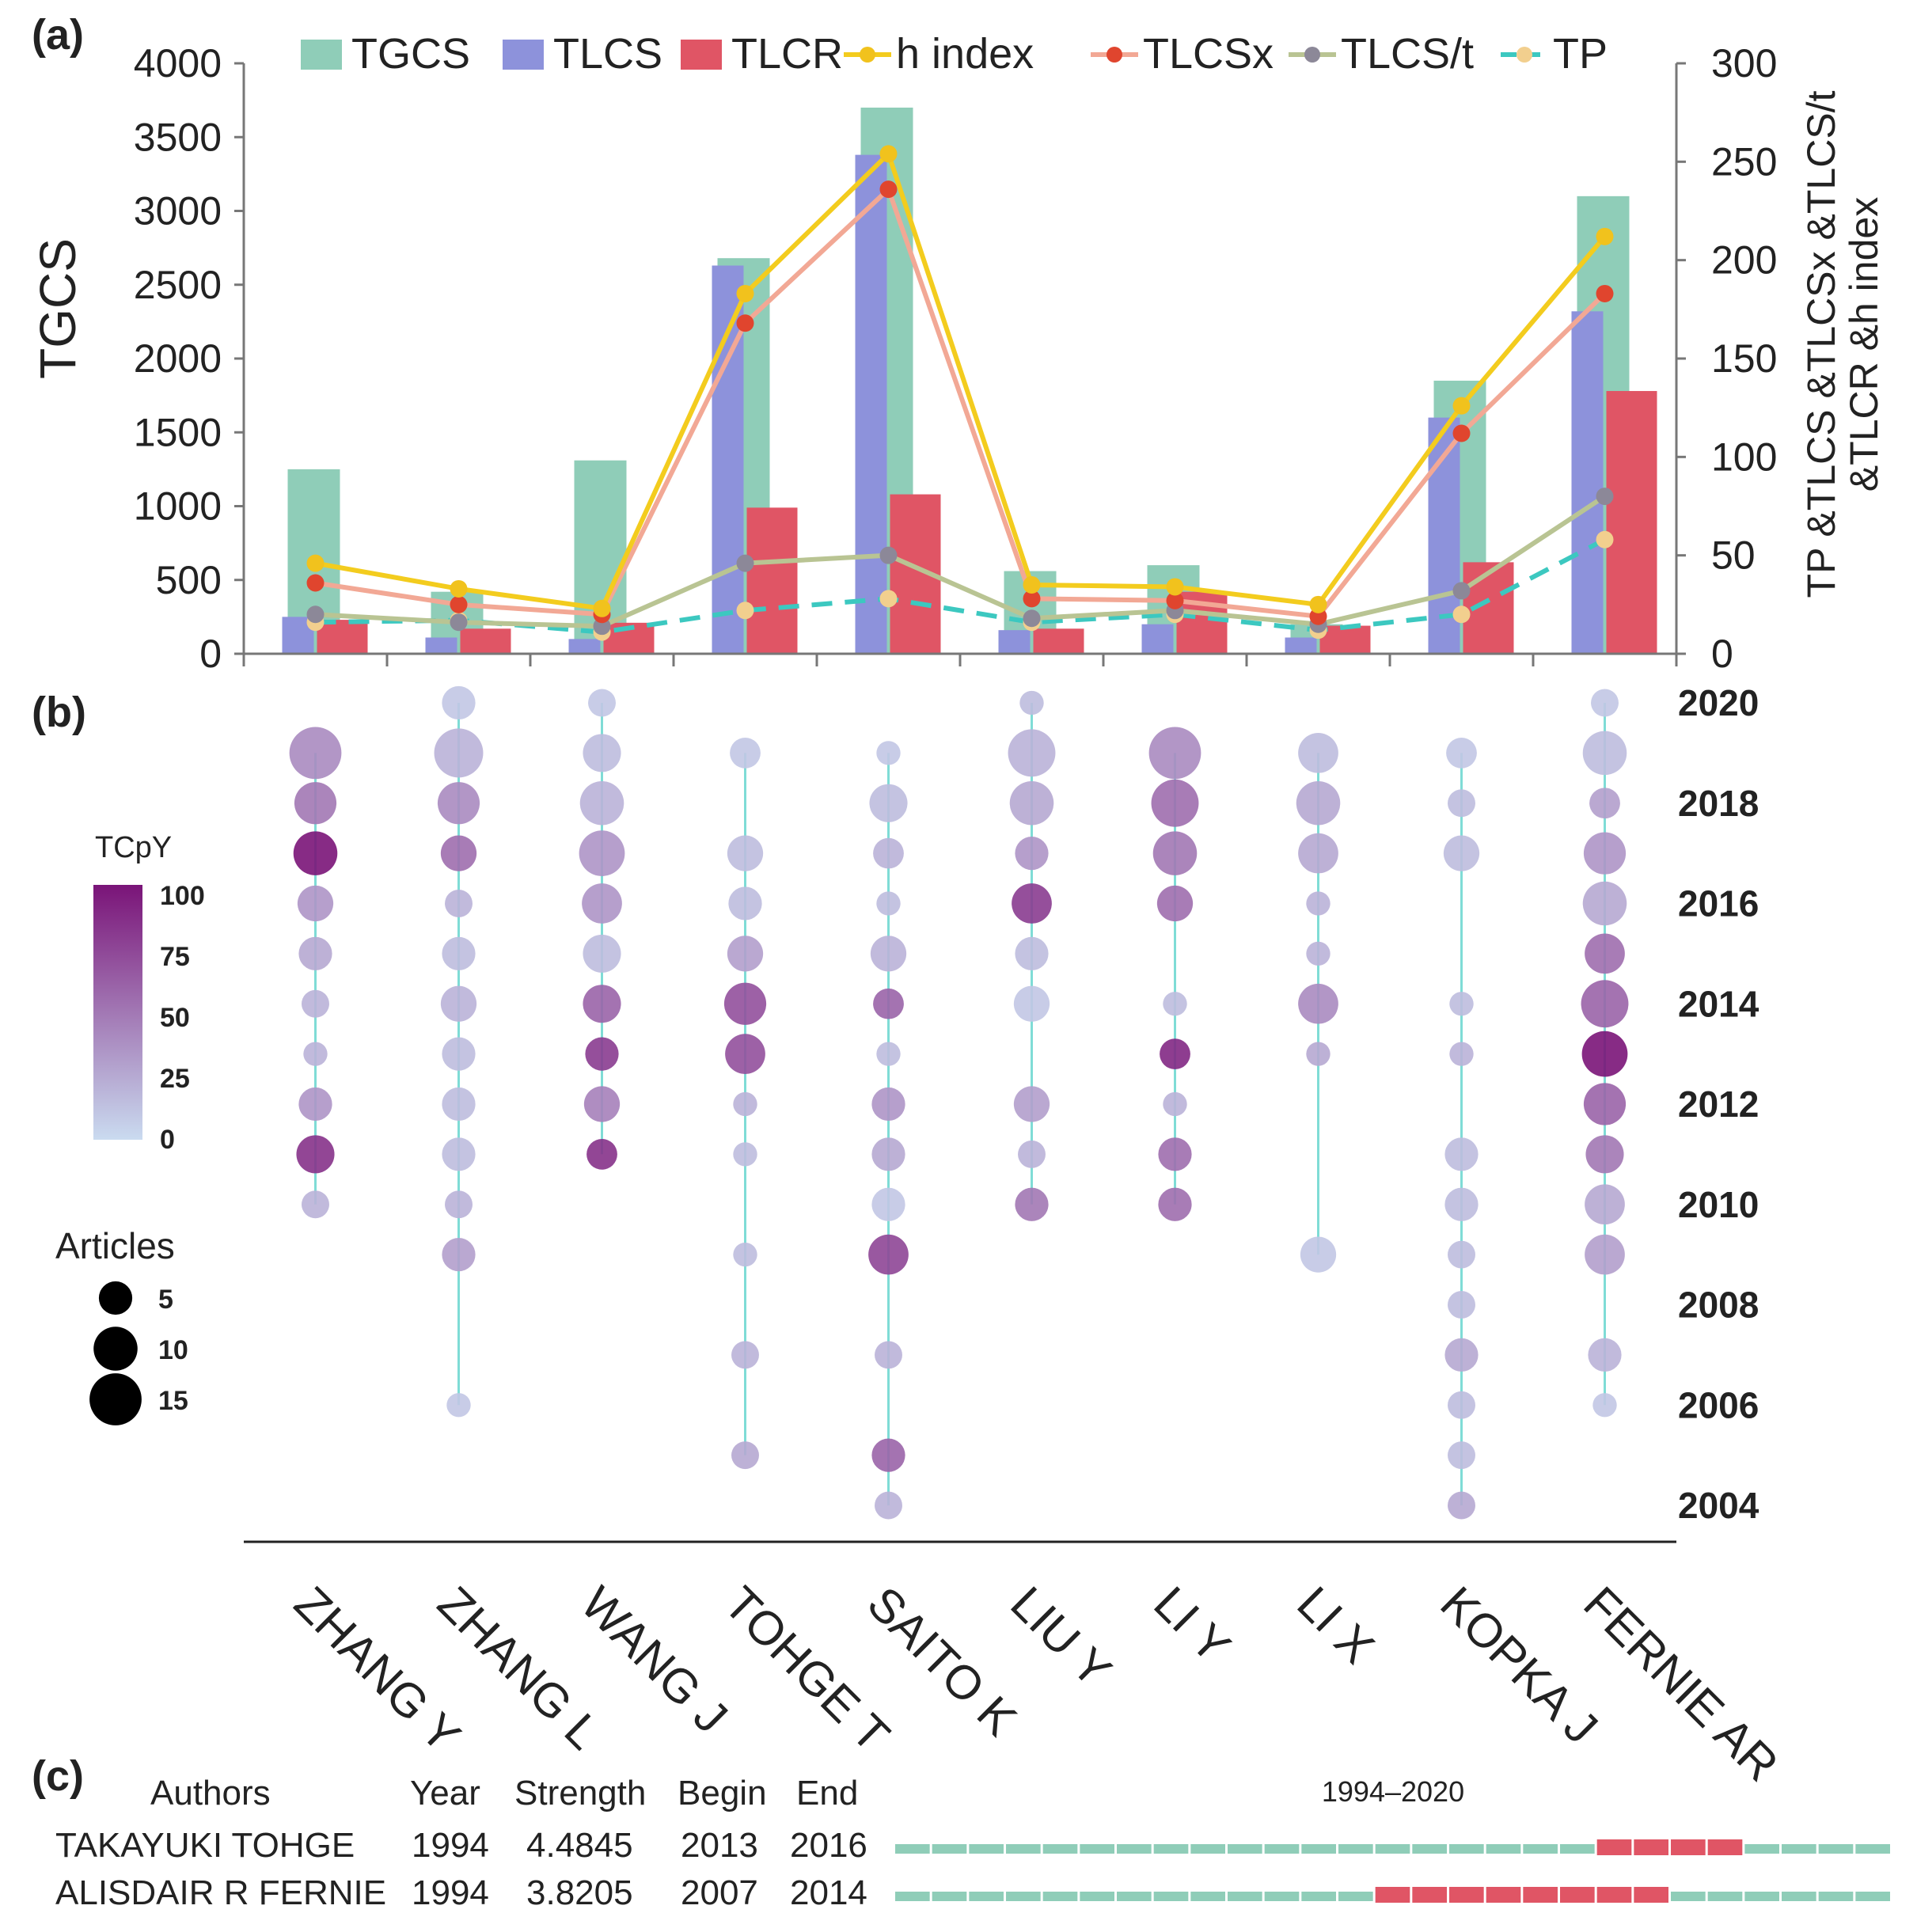 The height and width of the screenshot is (1932, 1917). What do you see at coordinates (1061, 1637) in the screenshot?
I see `category-label-5: LIU Y` at bounding box center [1061, 1637].